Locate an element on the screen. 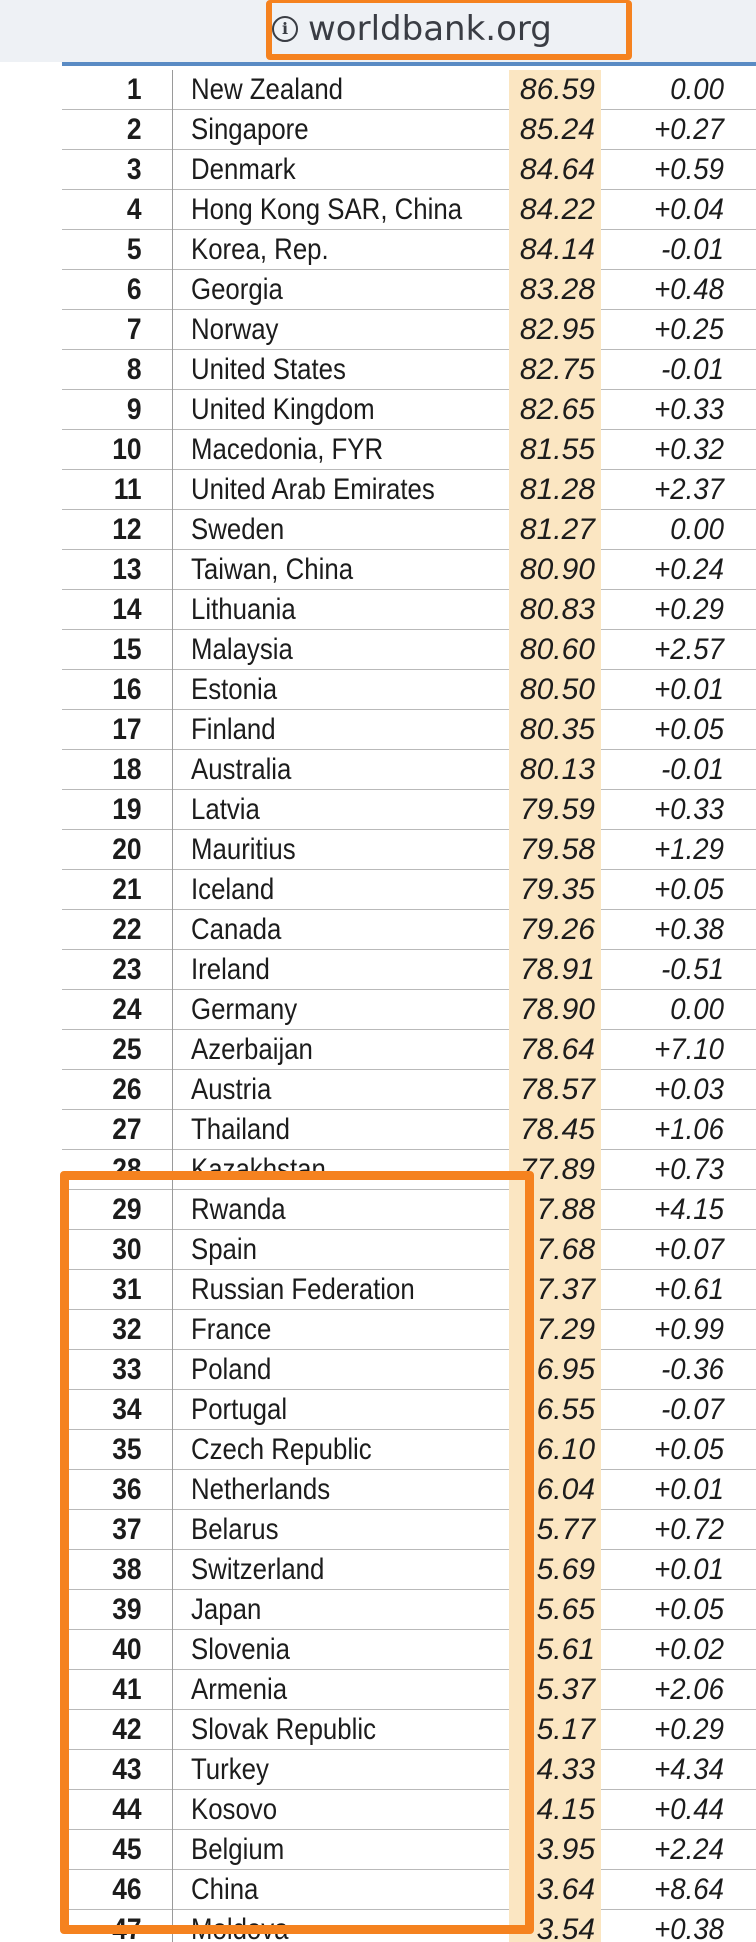  score-cell: 81.55 is located at coordinates (555, 450).